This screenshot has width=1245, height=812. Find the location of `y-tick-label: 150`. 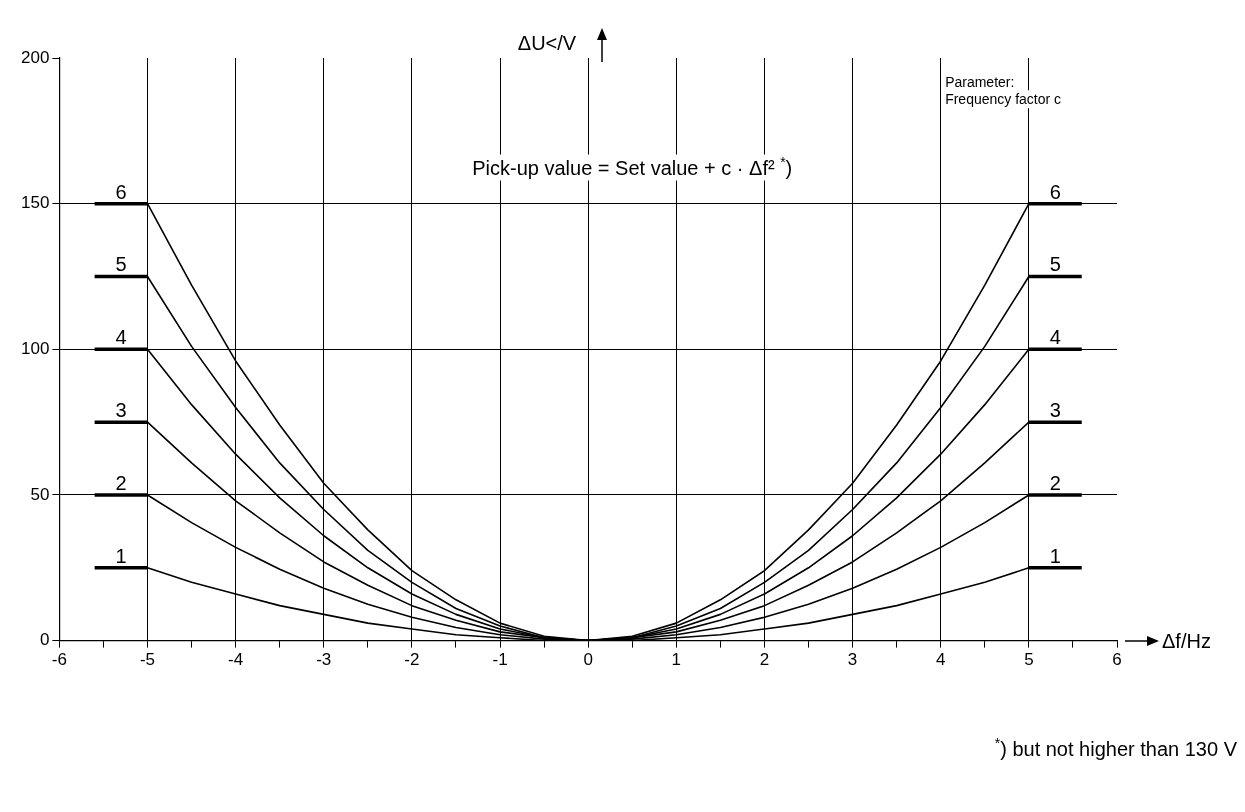

y-tick-label: 150 is located at coordinates (35, 203).